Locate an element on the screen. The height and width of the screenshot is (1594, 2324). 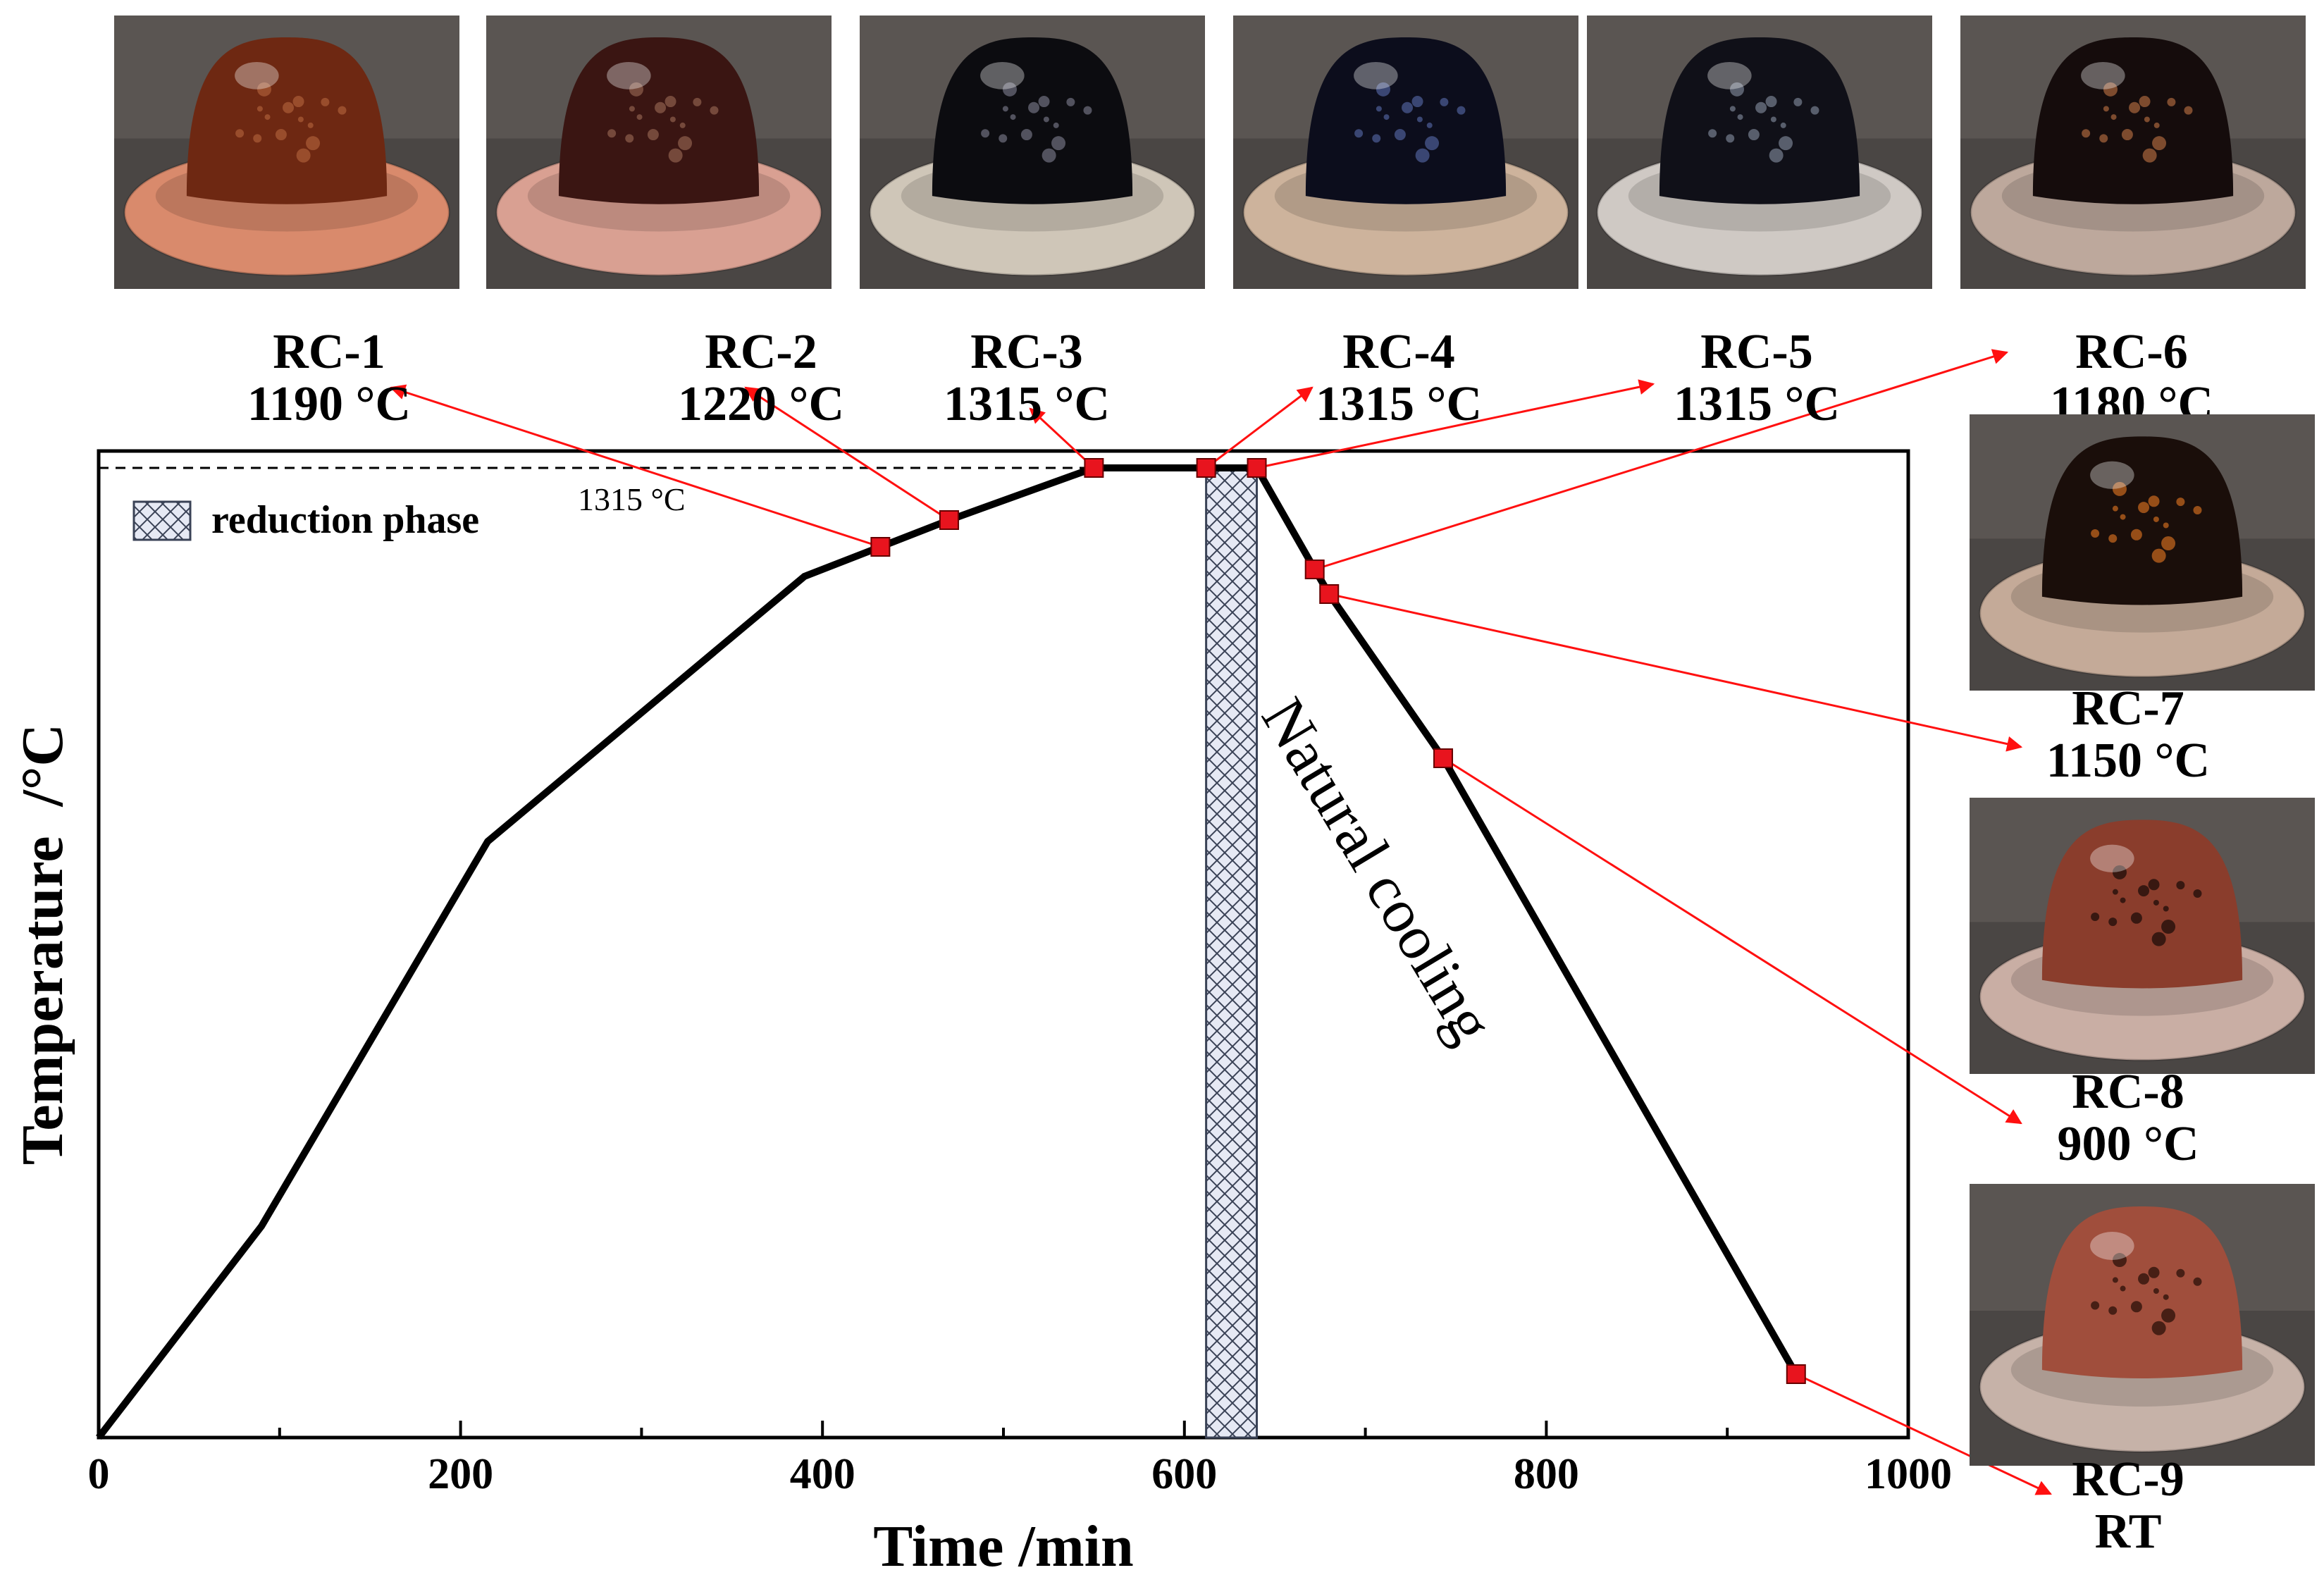
sample-label-rc-3: RC-3 is located at coordinates (1026, 352).